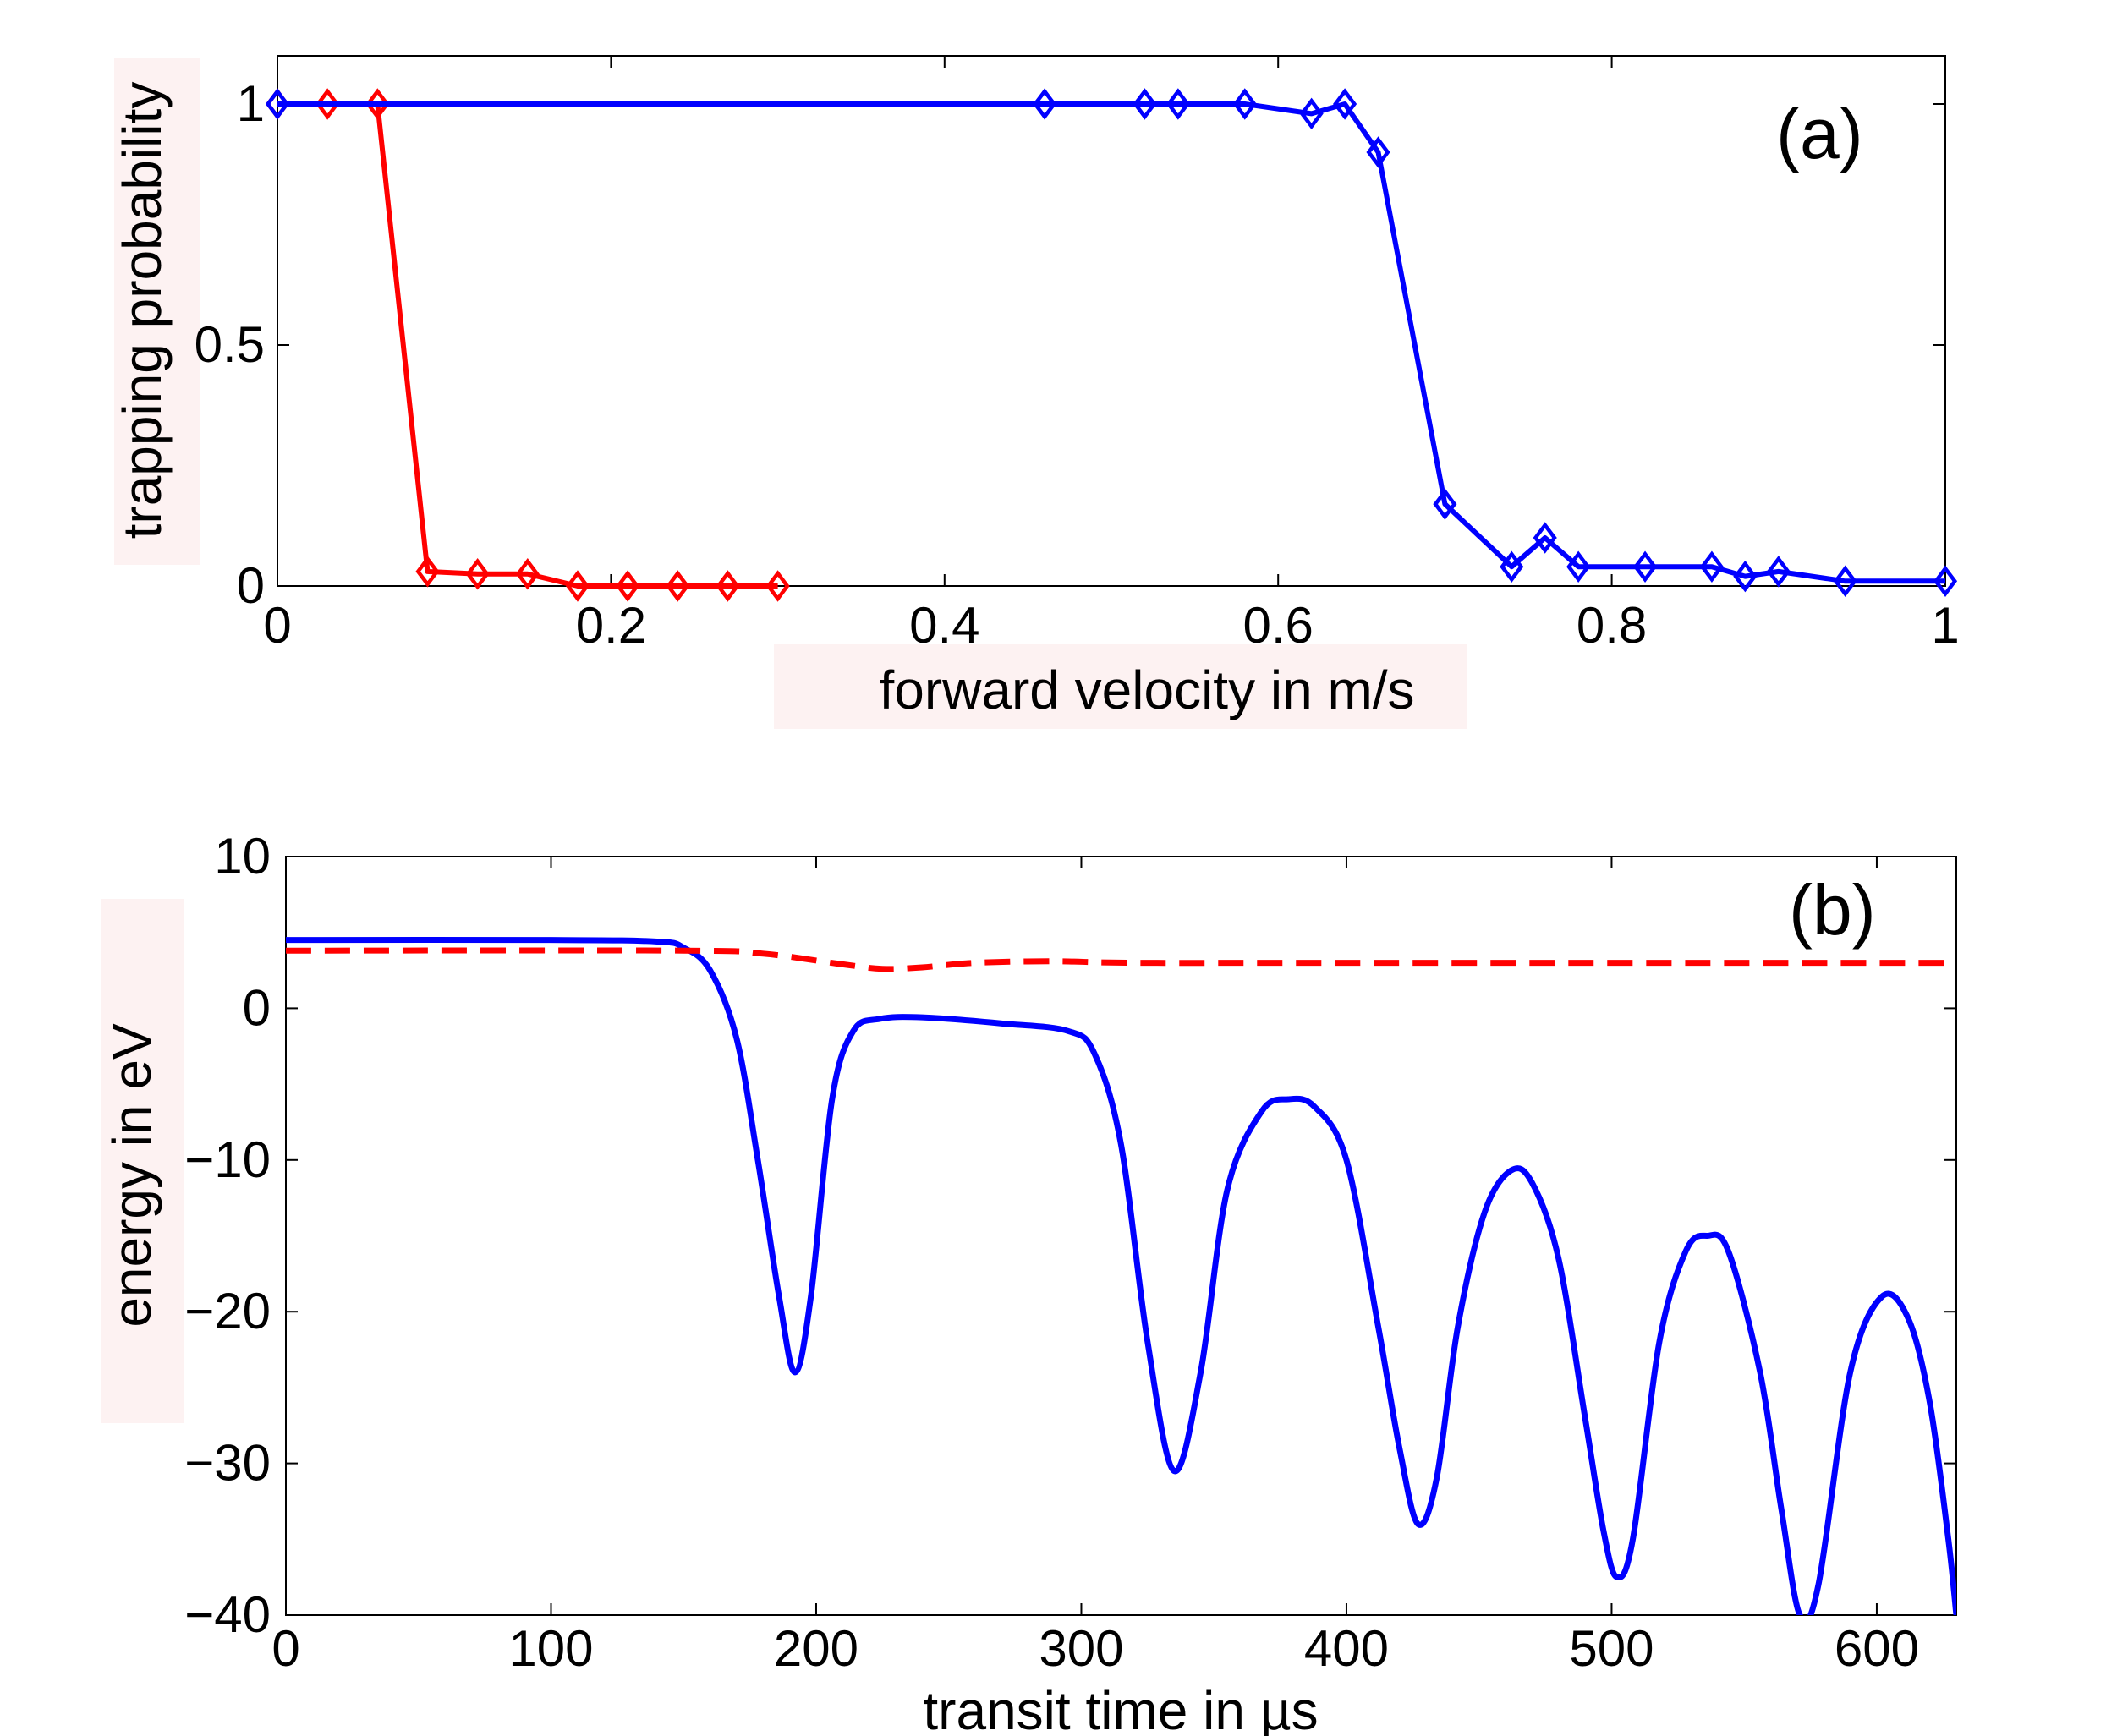 The width and height of the screenshot is (2128, 1736). Describe the element at coordinates (227, 1159) in the screenshot. I see `y-tick-label: −10` at that location.